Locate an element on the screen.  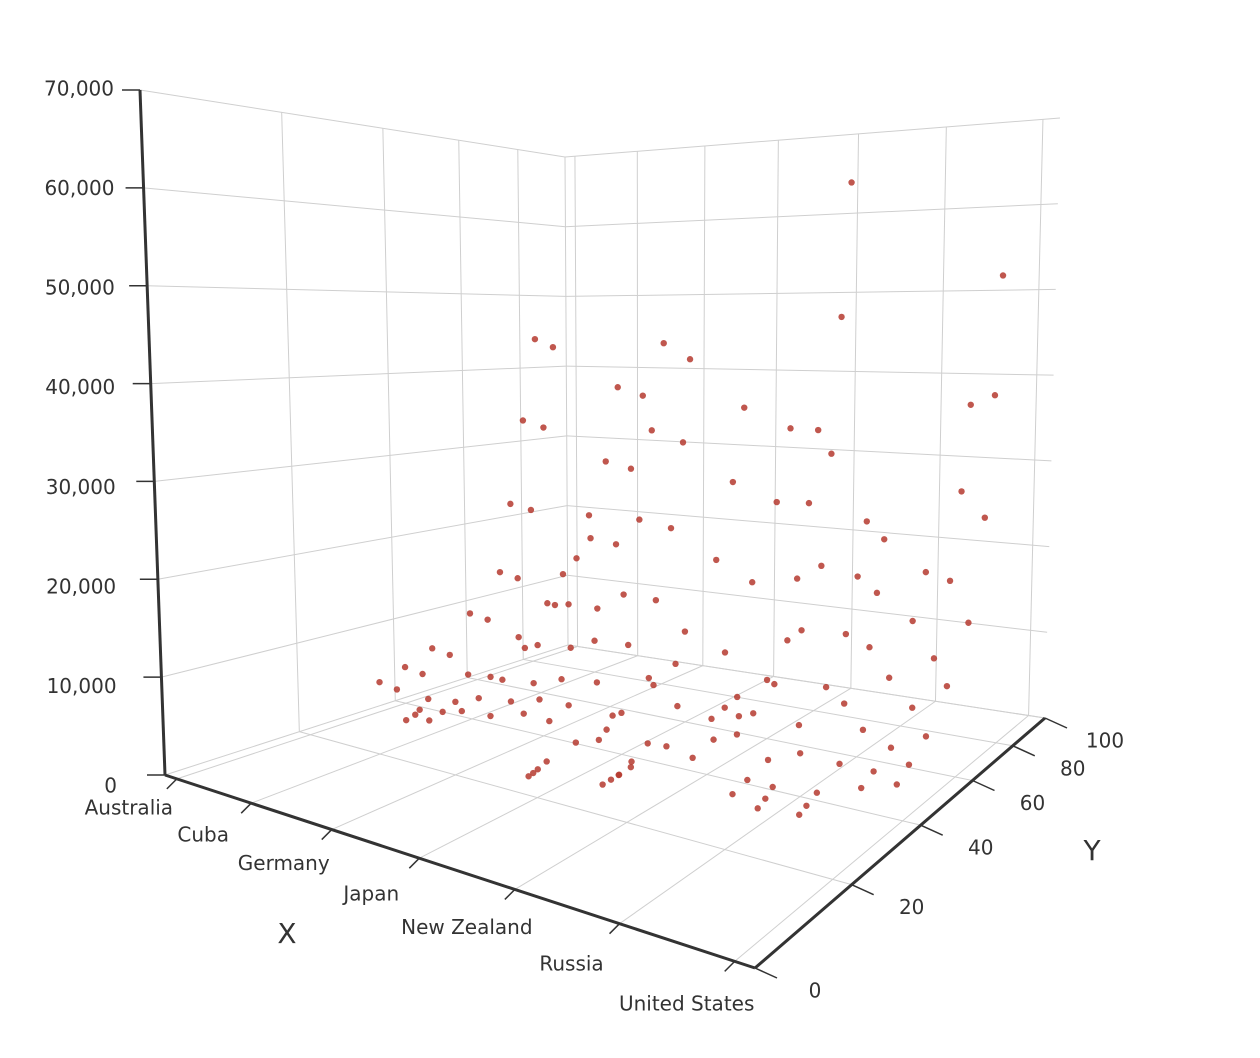
z-tick-label: 50,000 is located at coordinates (80, 288).